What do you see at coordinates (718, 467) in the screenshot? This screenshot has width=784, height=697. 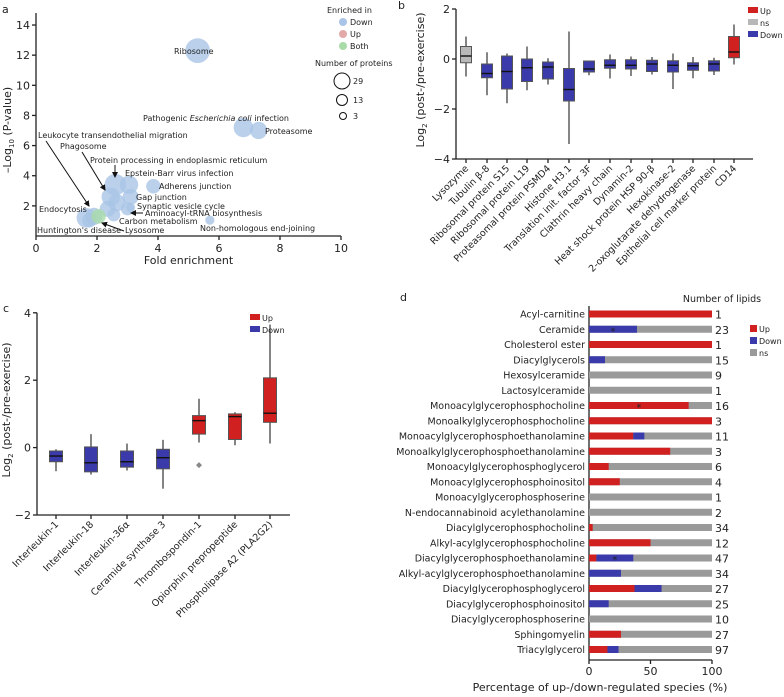 I see `count-label: 6` at bounding box center [718, 467].